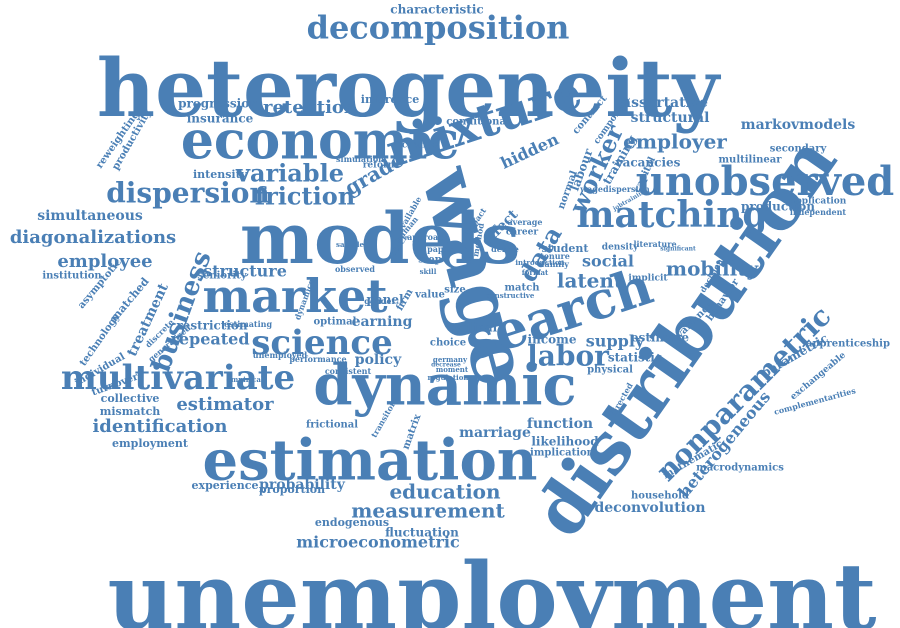 Image resolution: width=900 pixels, height=628 pixels. What do you see at coordinates (428, 237) in the screenshot?
I see `word-approach: approach` at bounding box center [428, 237].